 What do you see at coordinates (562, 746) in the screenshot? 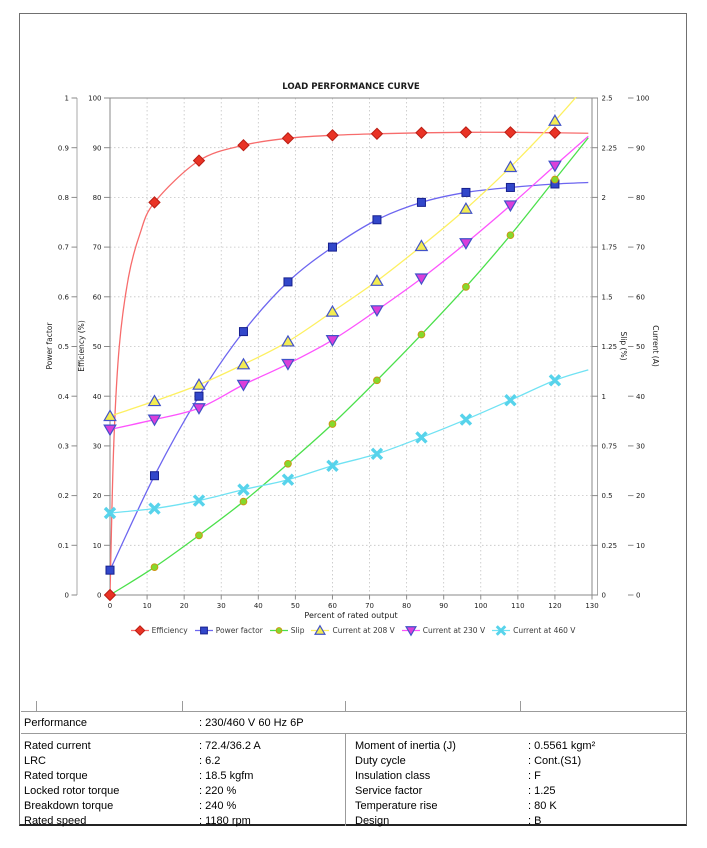
I see `table-row-value: : 0.5561 kgm²` at bounding box center [562, 746].